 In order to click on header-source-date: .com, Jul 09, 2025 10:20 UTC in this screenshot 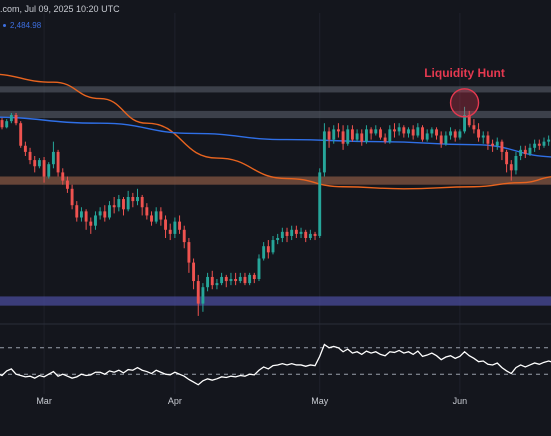, I will do `click(60, 9)`.